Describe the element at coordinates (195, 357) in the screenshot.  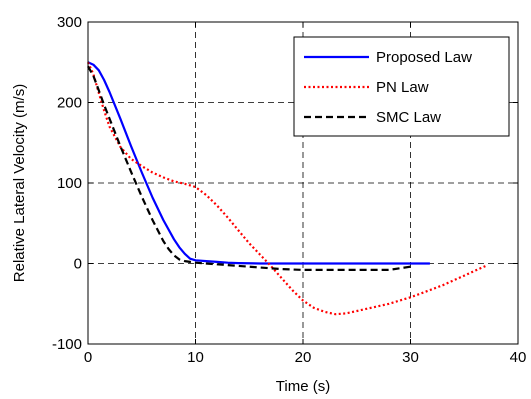
I see `x-tick-label: 10` at that location.